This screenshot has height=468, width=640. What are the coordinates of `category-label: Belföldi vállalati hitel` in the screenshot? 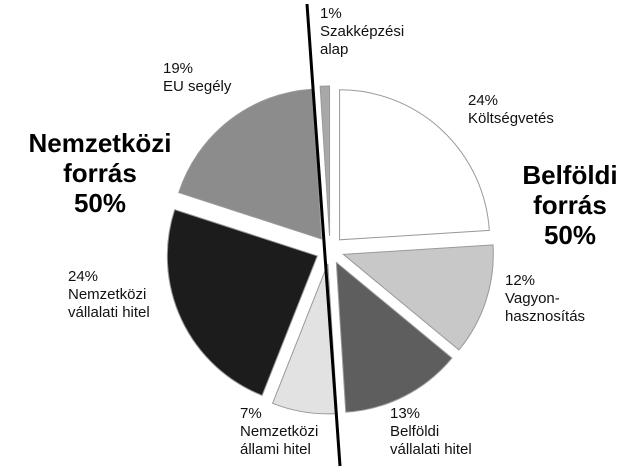 It's located at (431, 440).